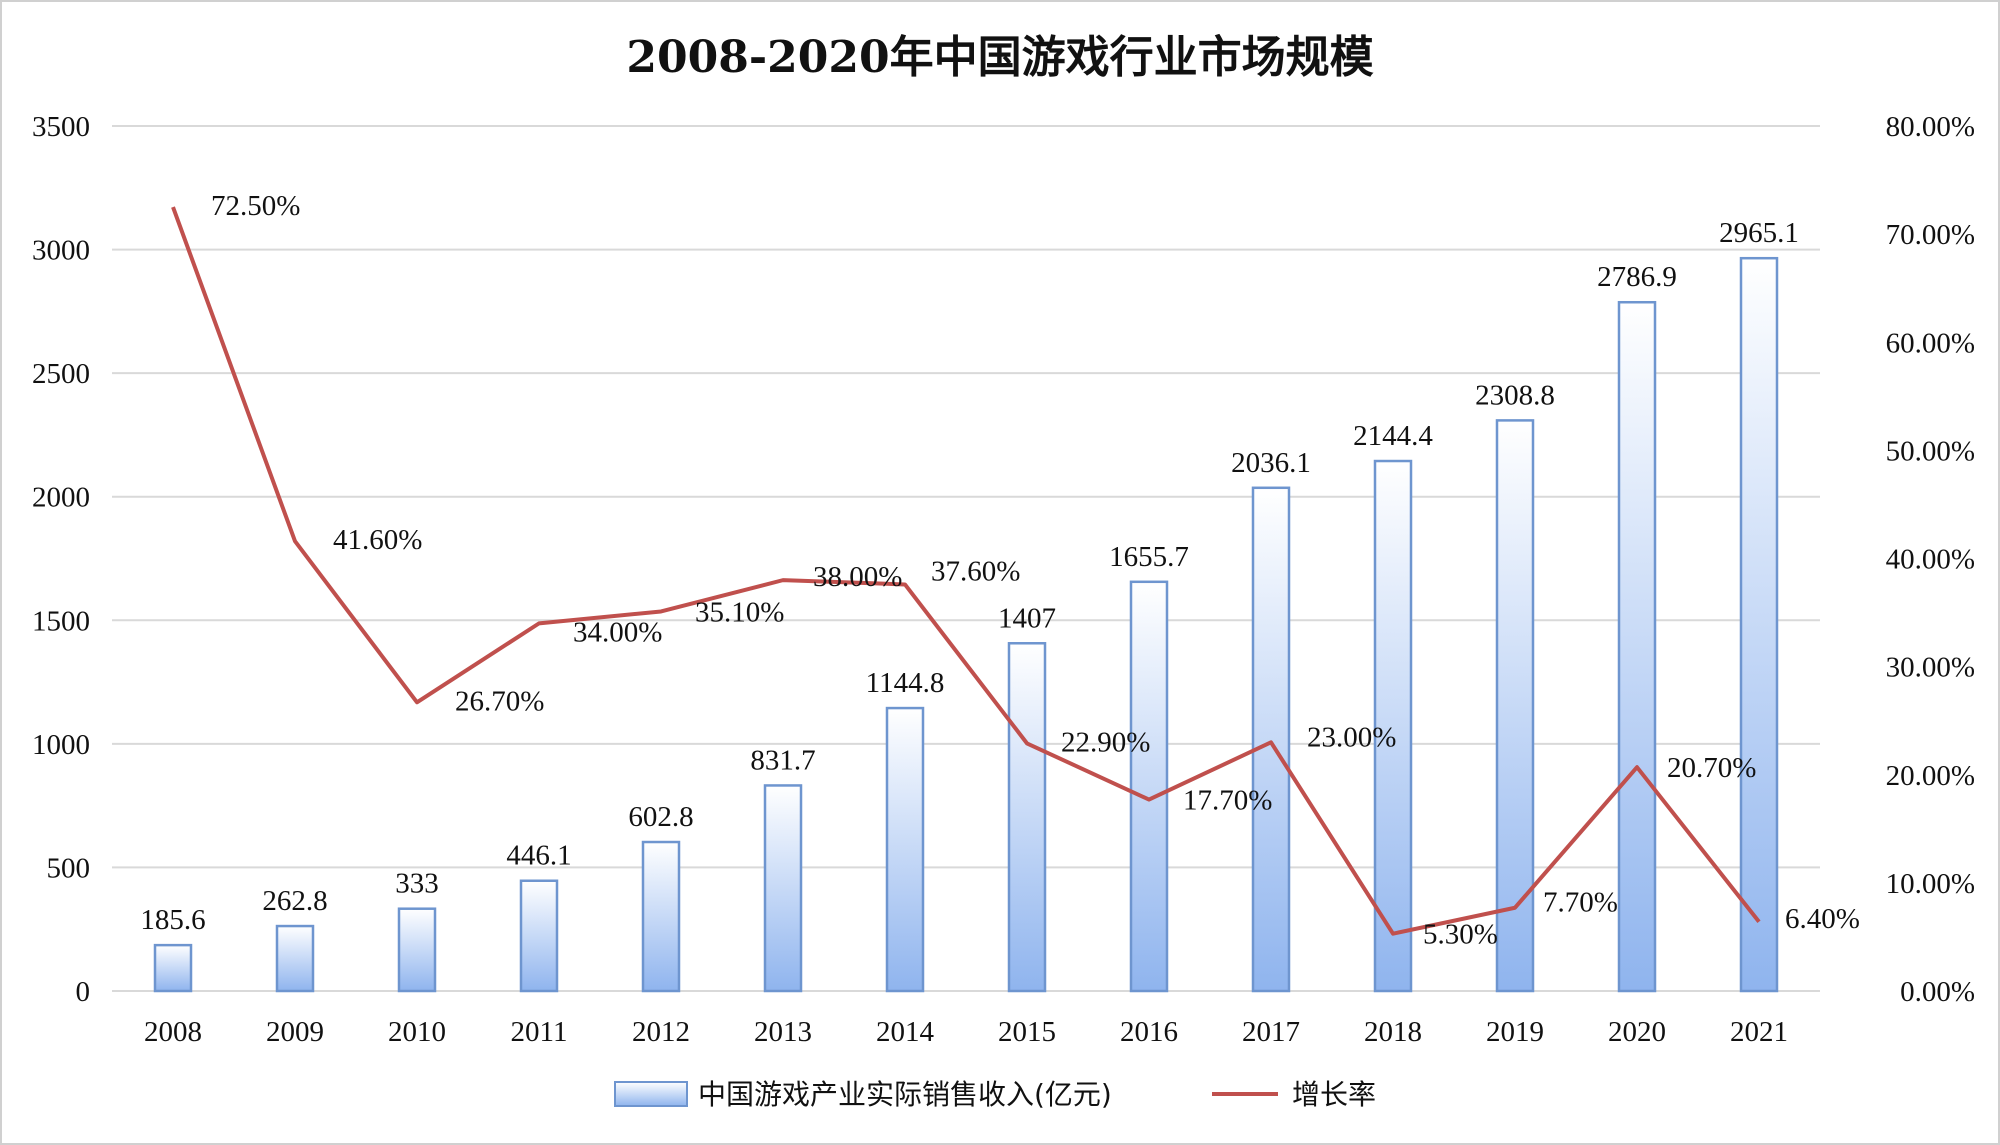 Image resolution: width=2000 pixels, height=1145 pixels. What do you see at coordinates (1149, 1032) in the screenshot?
I see `x-tick-label: 2016` at bounding box center [1149, 1032].